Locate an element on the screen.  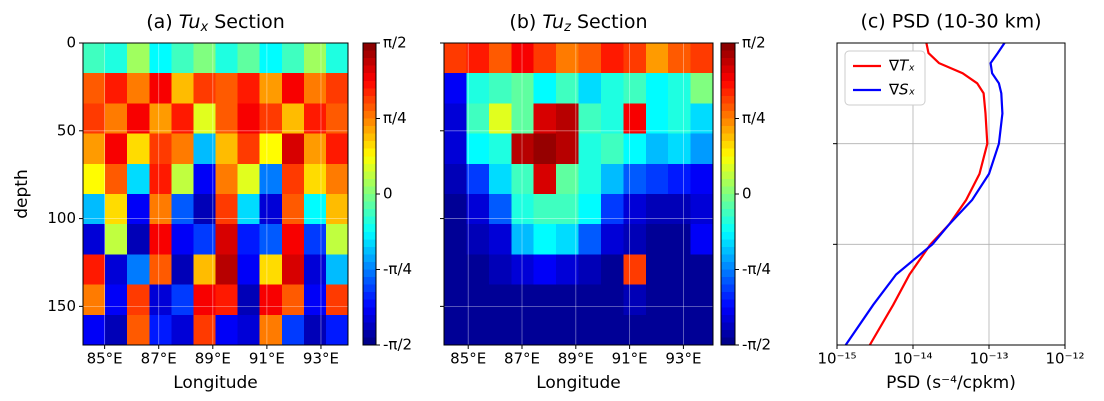
legend-label: ∇Tₓ is located at coordinates (901, 66).